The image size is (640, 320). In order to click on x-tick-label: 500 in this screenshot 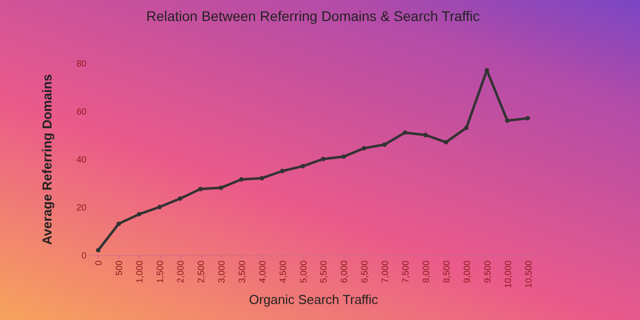, I will do `click(119, 268)`.